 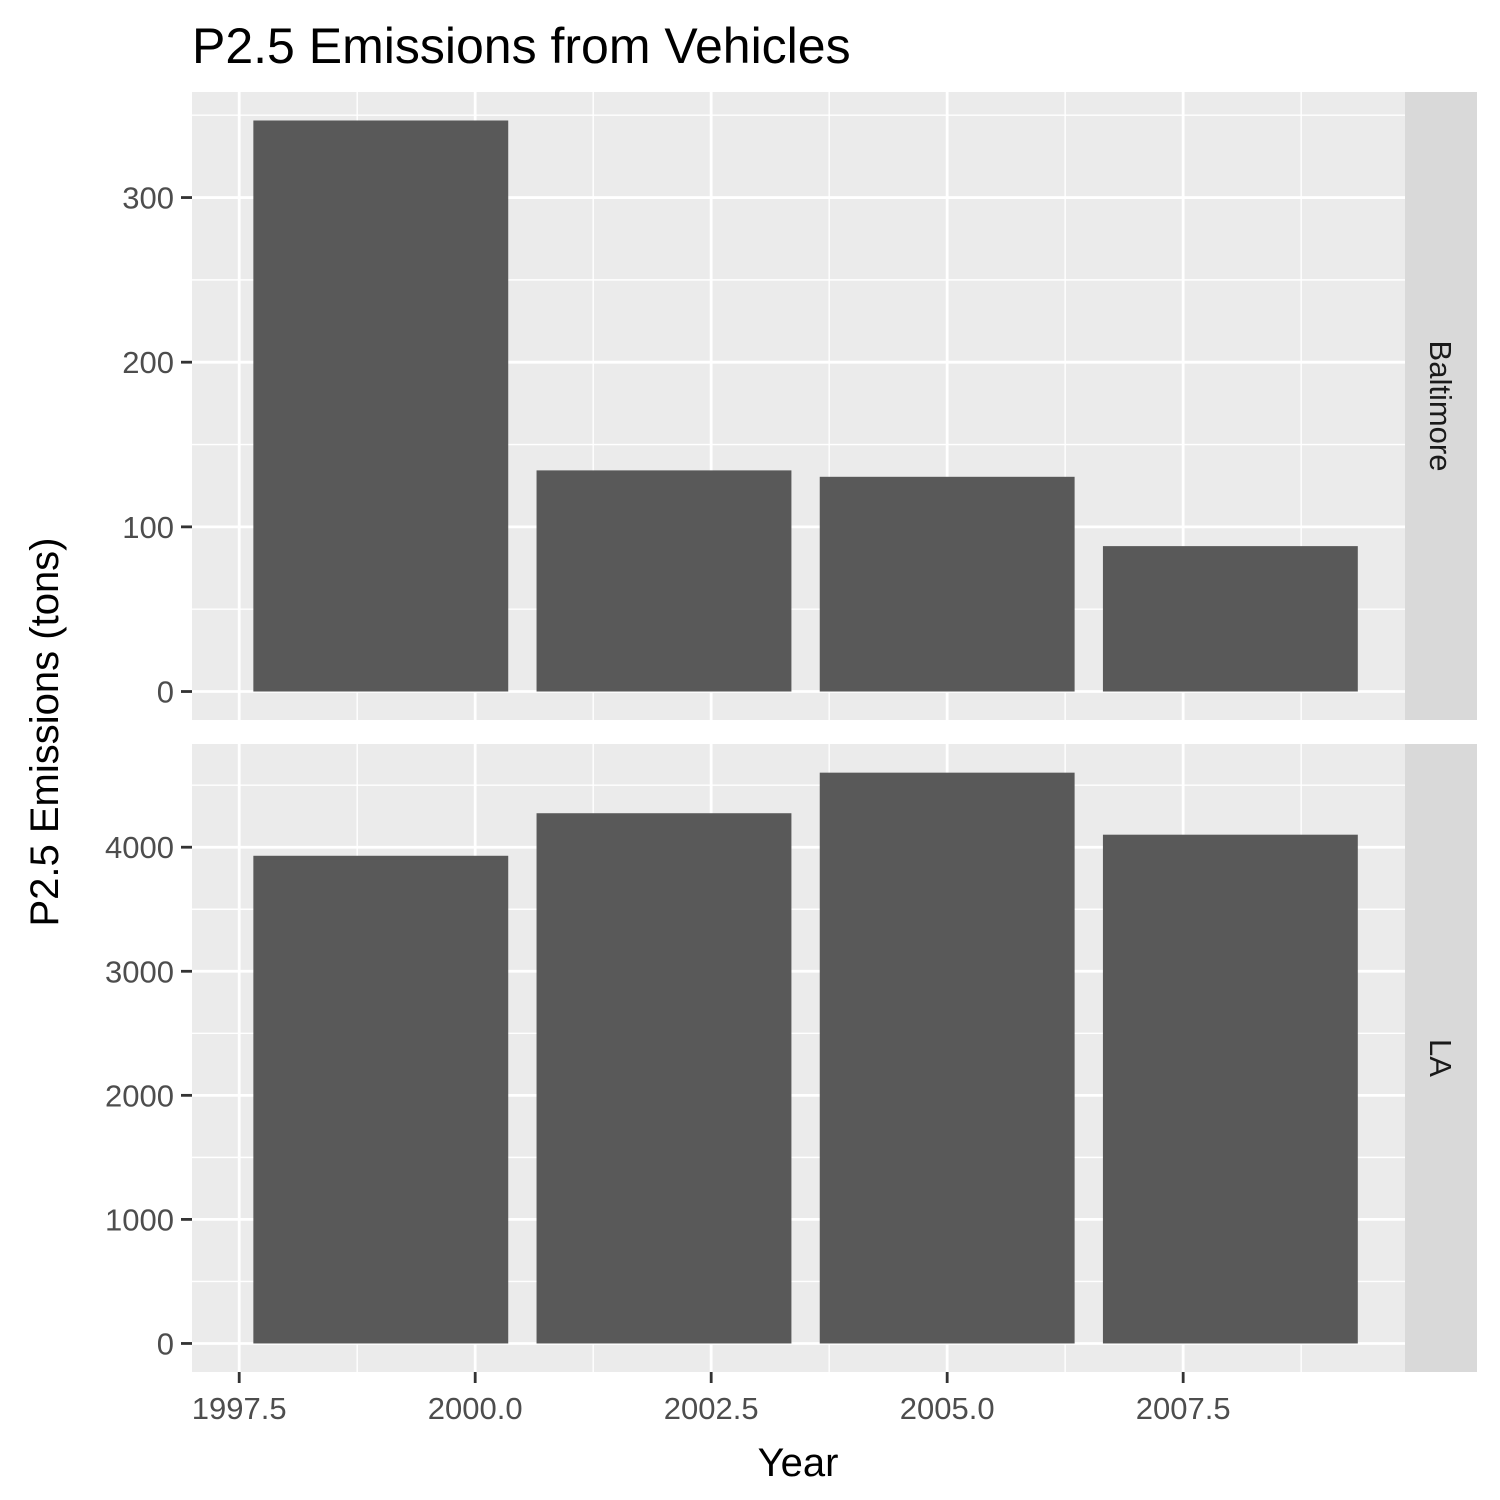 I want to click on y-tick-label: 100, so click(x=148, y=527).